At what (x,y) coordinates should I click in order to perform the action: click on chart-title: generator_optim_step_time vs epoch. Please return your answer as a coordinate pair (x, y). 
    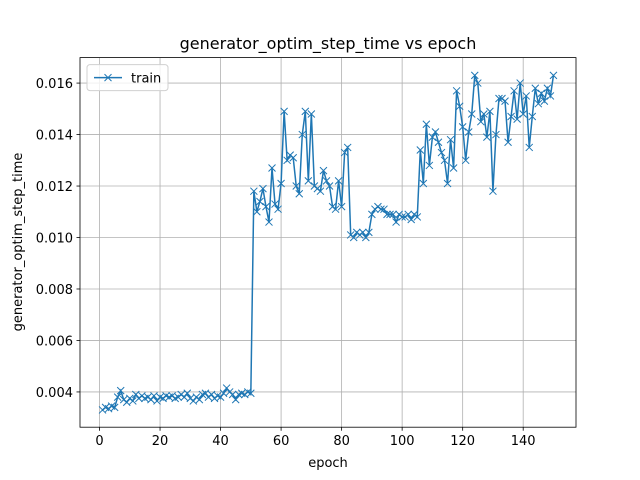
    Looking at the image, I should click on (328, 44).